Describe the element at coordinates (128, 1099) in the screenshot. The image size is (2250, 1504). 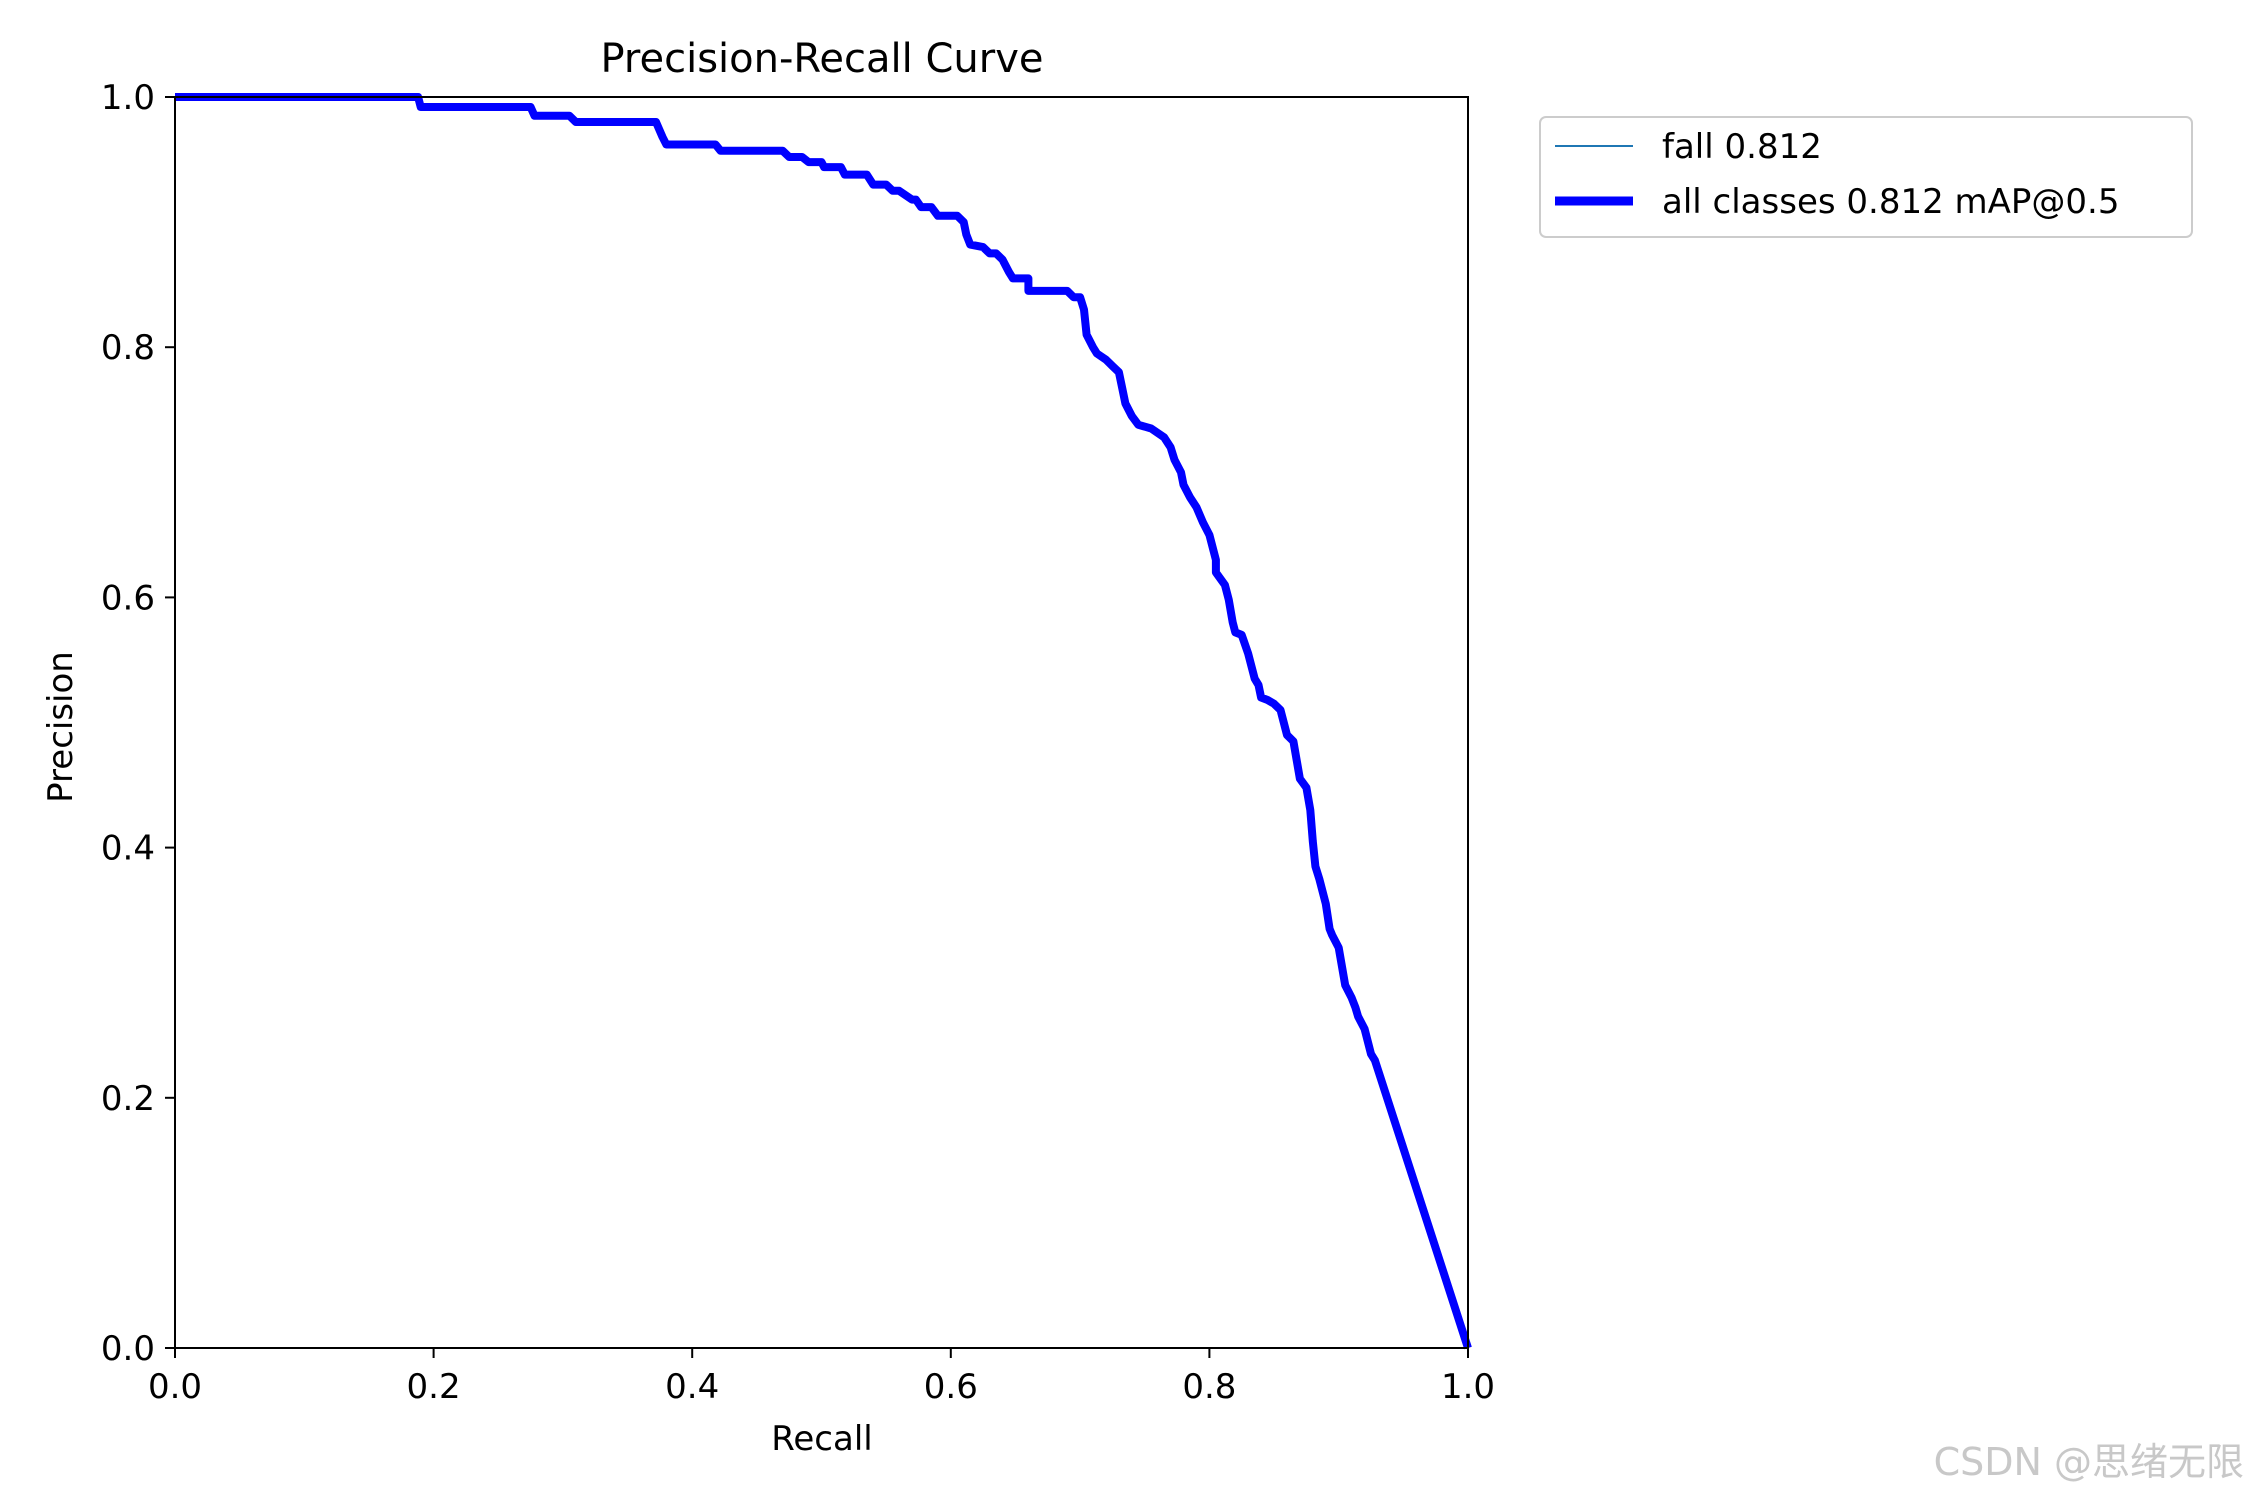
I see `y-tick-label: 0.2` at that location.